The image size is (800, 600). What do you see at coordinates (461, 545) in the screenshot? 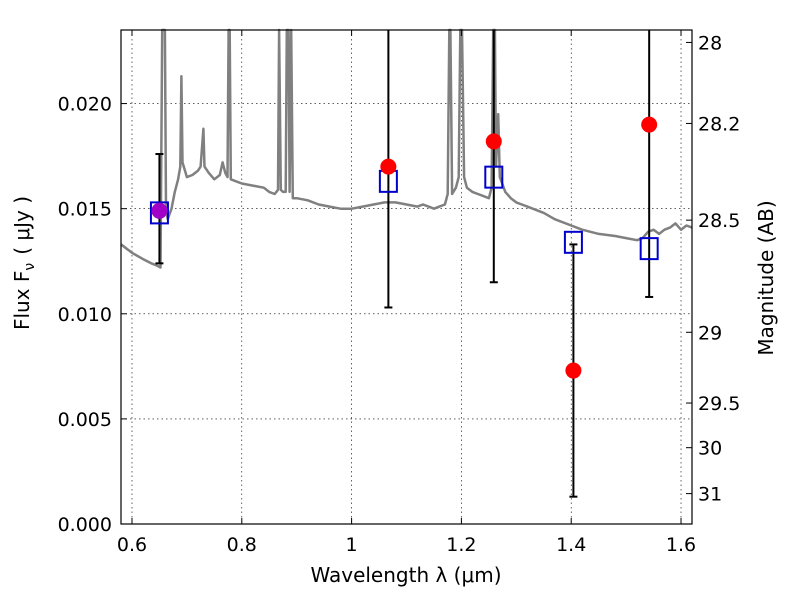
I see `x-tick-label: 1.2` at bounding box center [461, 545].